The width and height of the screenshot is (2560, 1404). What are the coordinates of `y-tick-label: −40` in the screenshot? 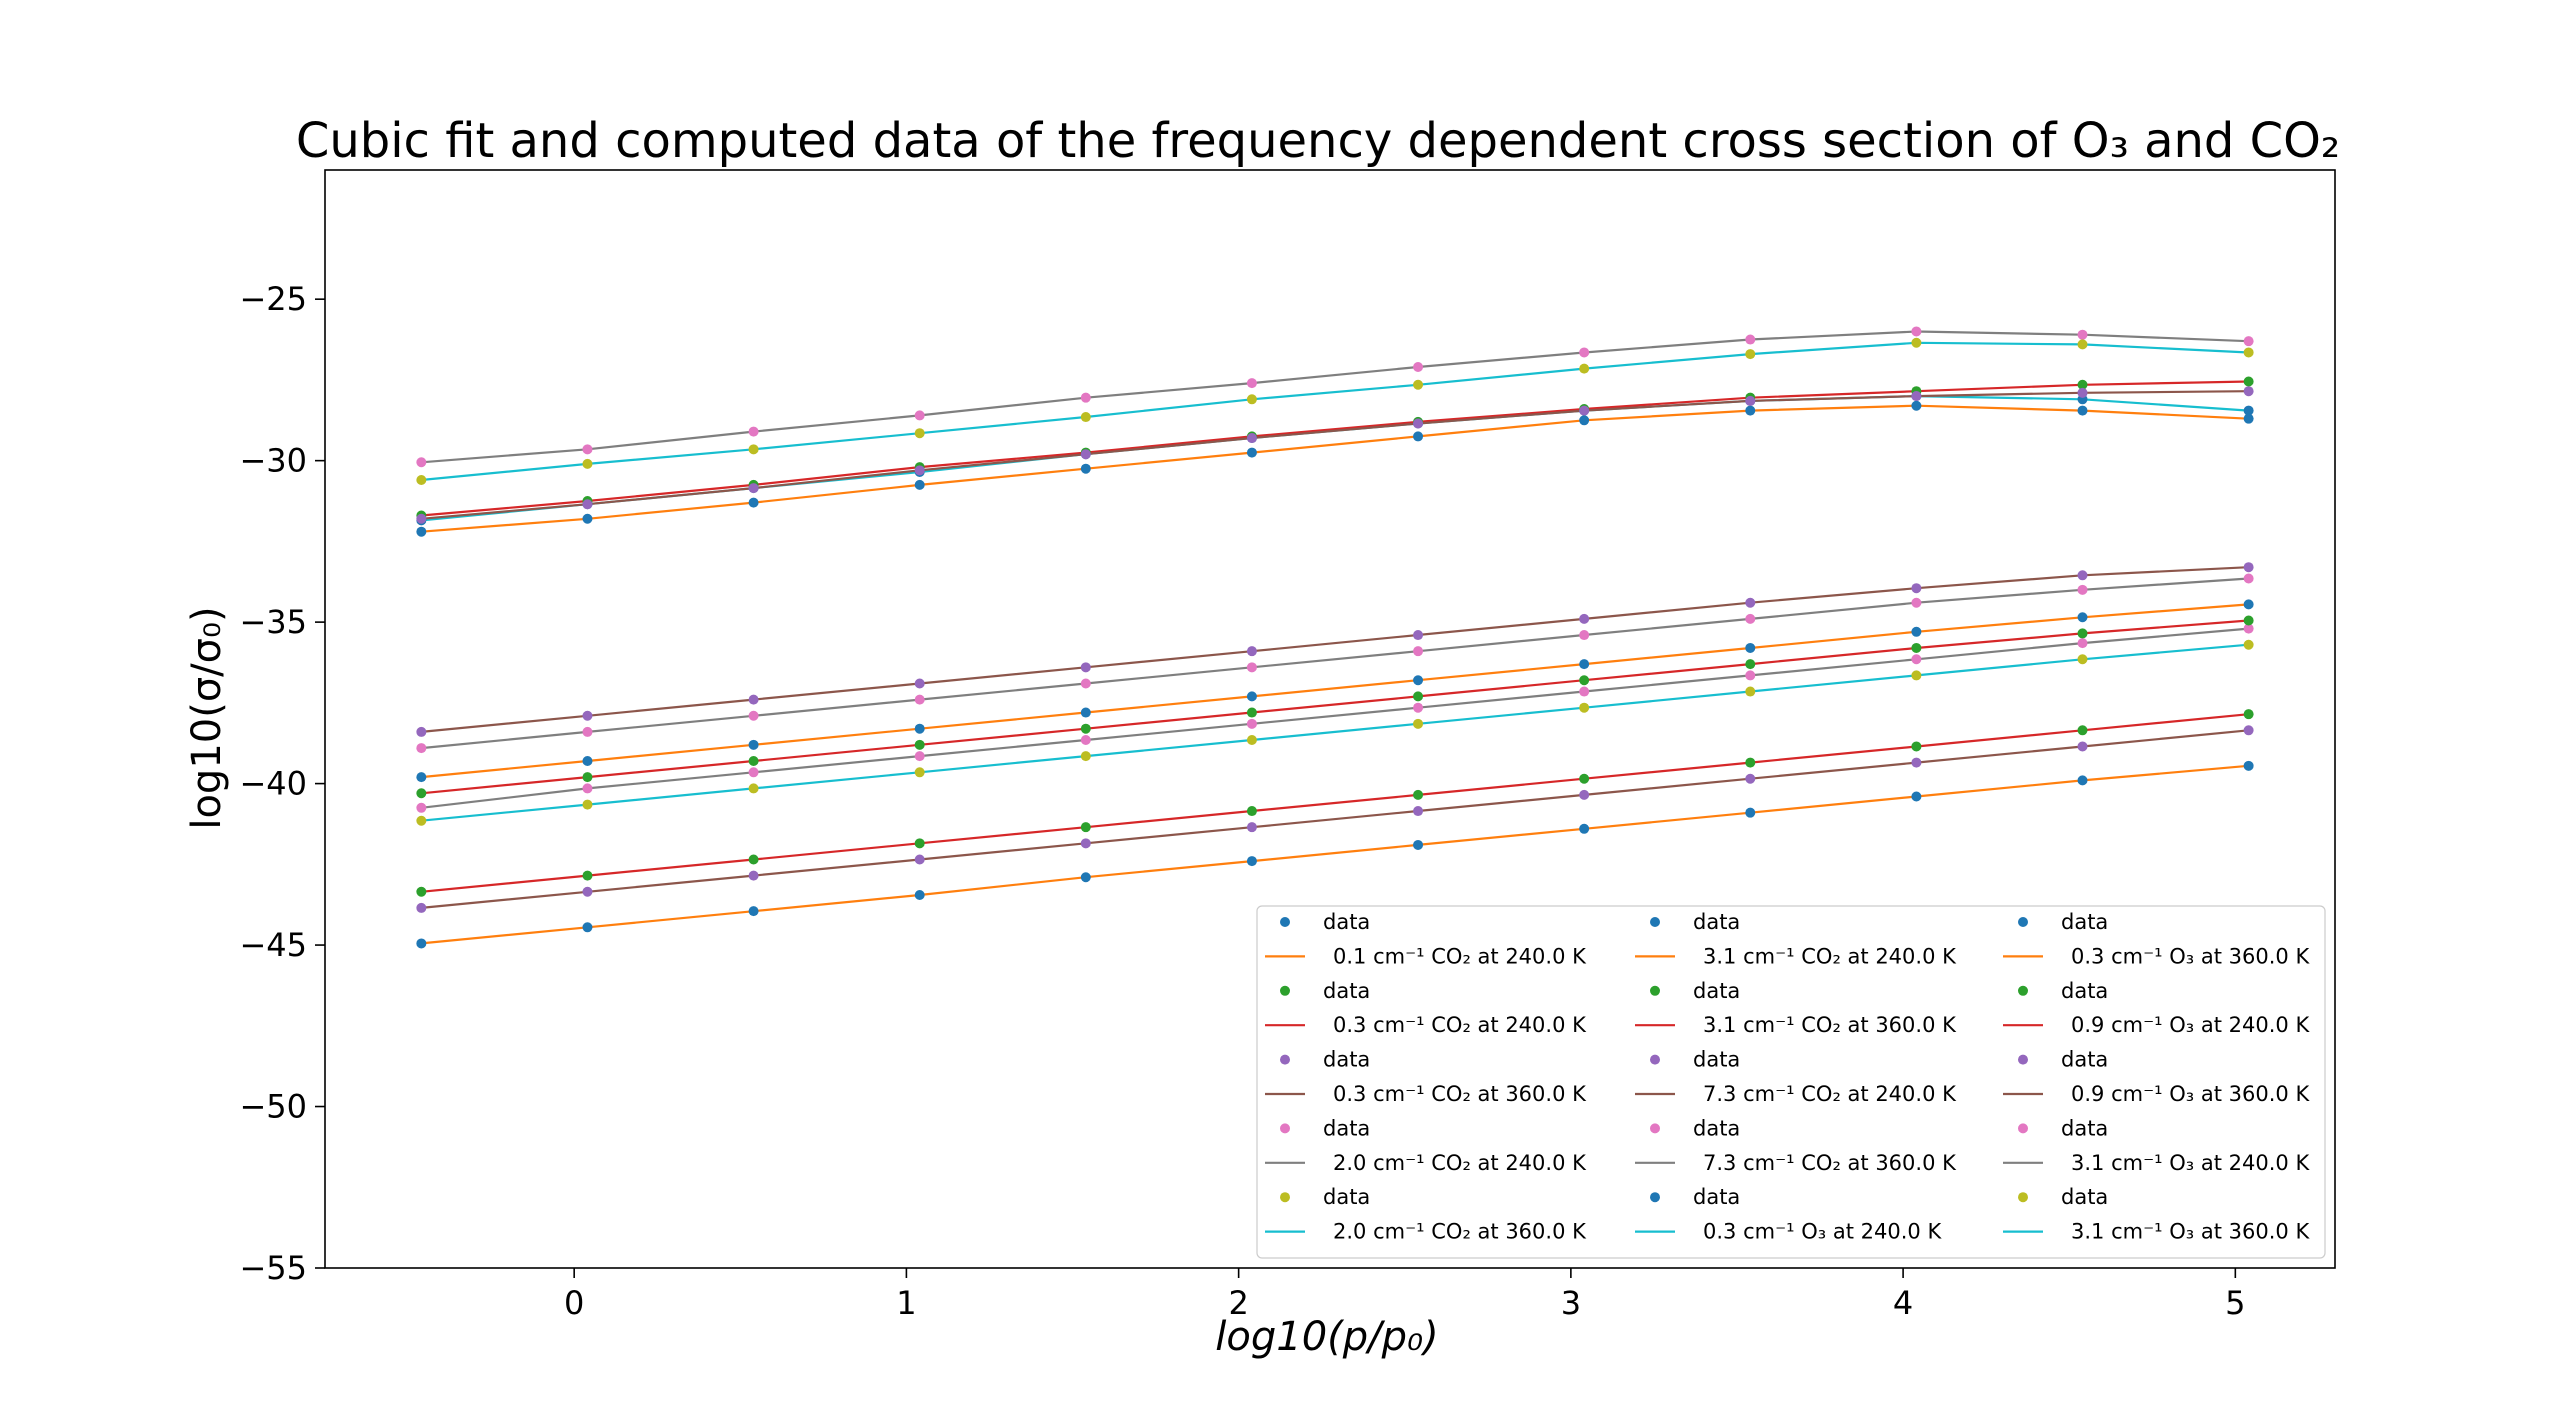 It's located at (273, 784).